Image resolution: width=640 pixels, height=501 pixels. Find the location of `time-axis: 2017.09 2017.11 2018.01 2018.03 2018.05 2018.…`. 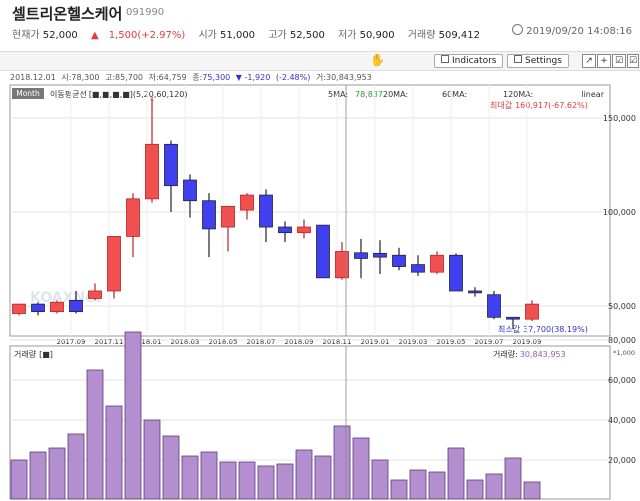

time-axis: 2017.09 2017.11 2018.01 2018.03 2018.05 2018.… is located at coordinates (299, 342).